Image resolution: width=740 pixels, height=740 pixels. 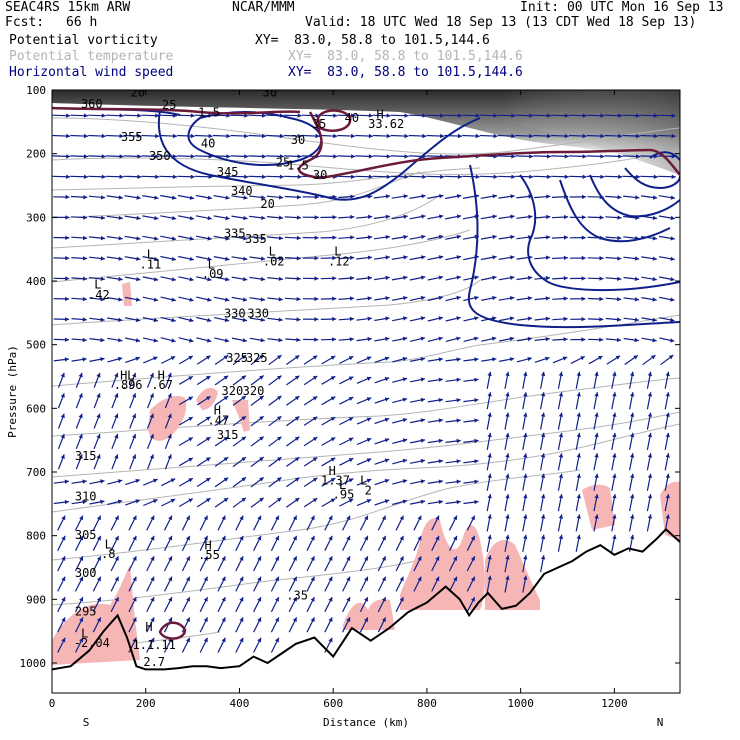 What do you see at coordinates (366, 132) in the screenshot?
I see `stratosphere-shading` at bounding box center [366, 132].